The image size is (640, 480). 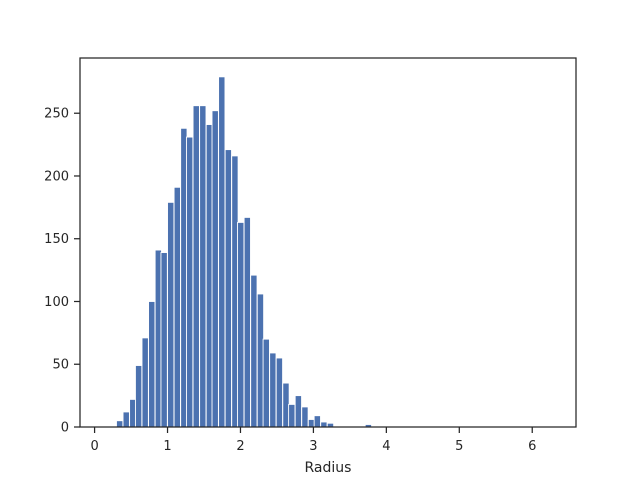 I want to click on x-axis-ticks: 0 1 2 3 4 5 6, so click(x=313, y=440).